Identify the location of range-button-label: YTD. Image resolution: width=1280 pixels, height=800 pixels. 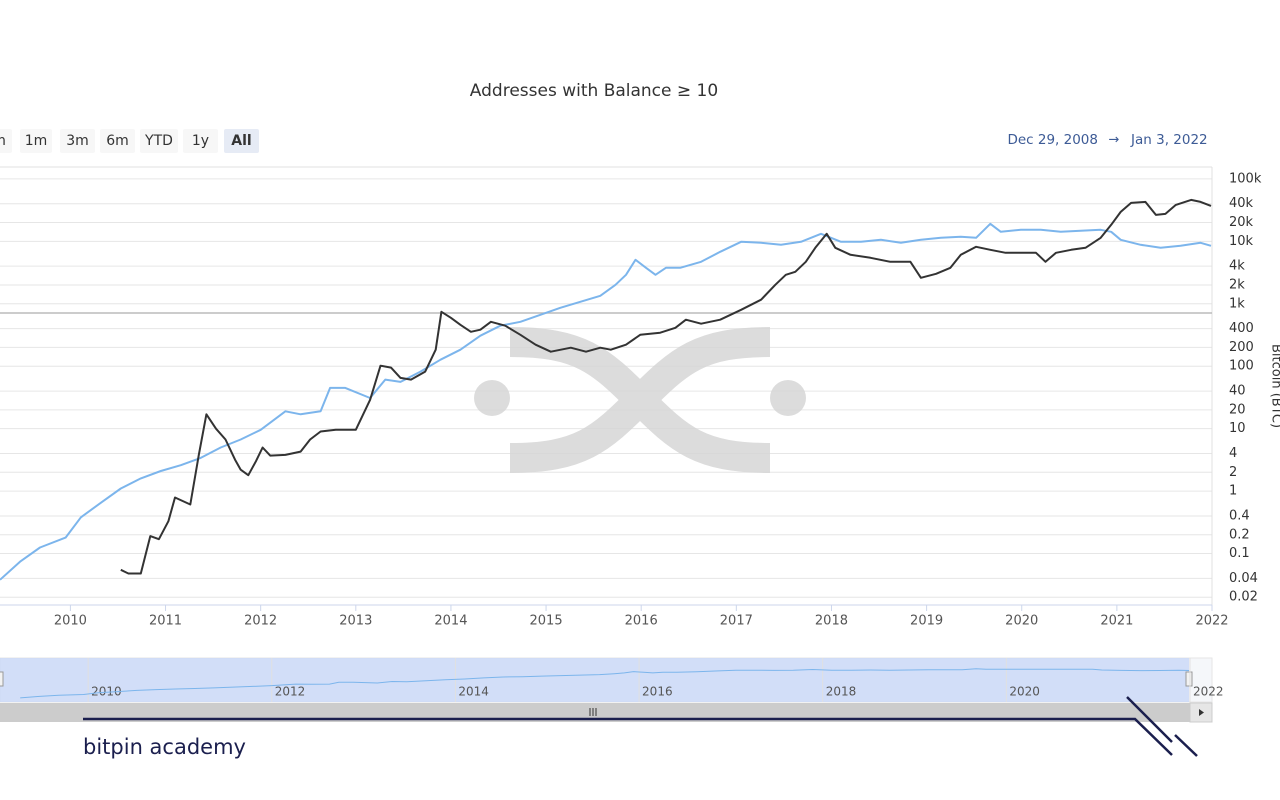
(158, 141).